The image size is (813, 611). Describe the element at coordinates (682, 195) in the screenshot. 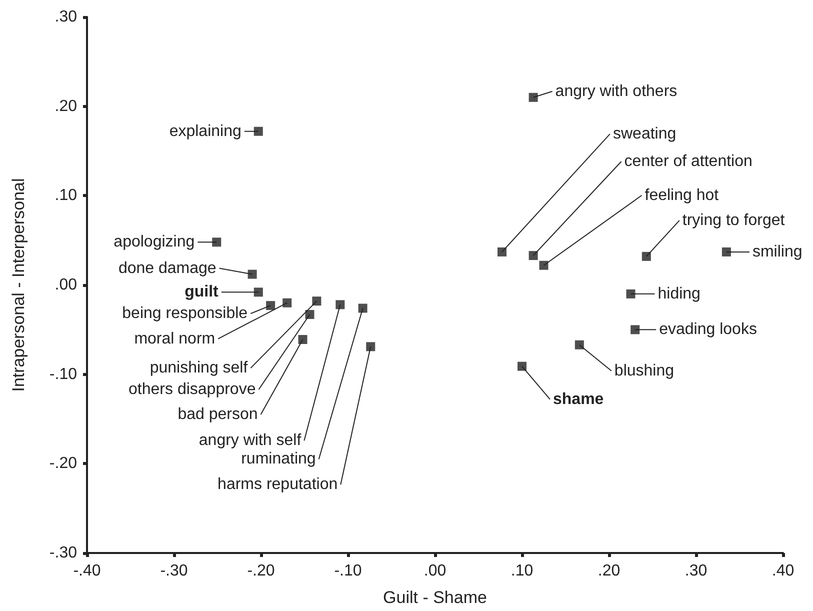

I see `annotation: feeling hot` at that location.